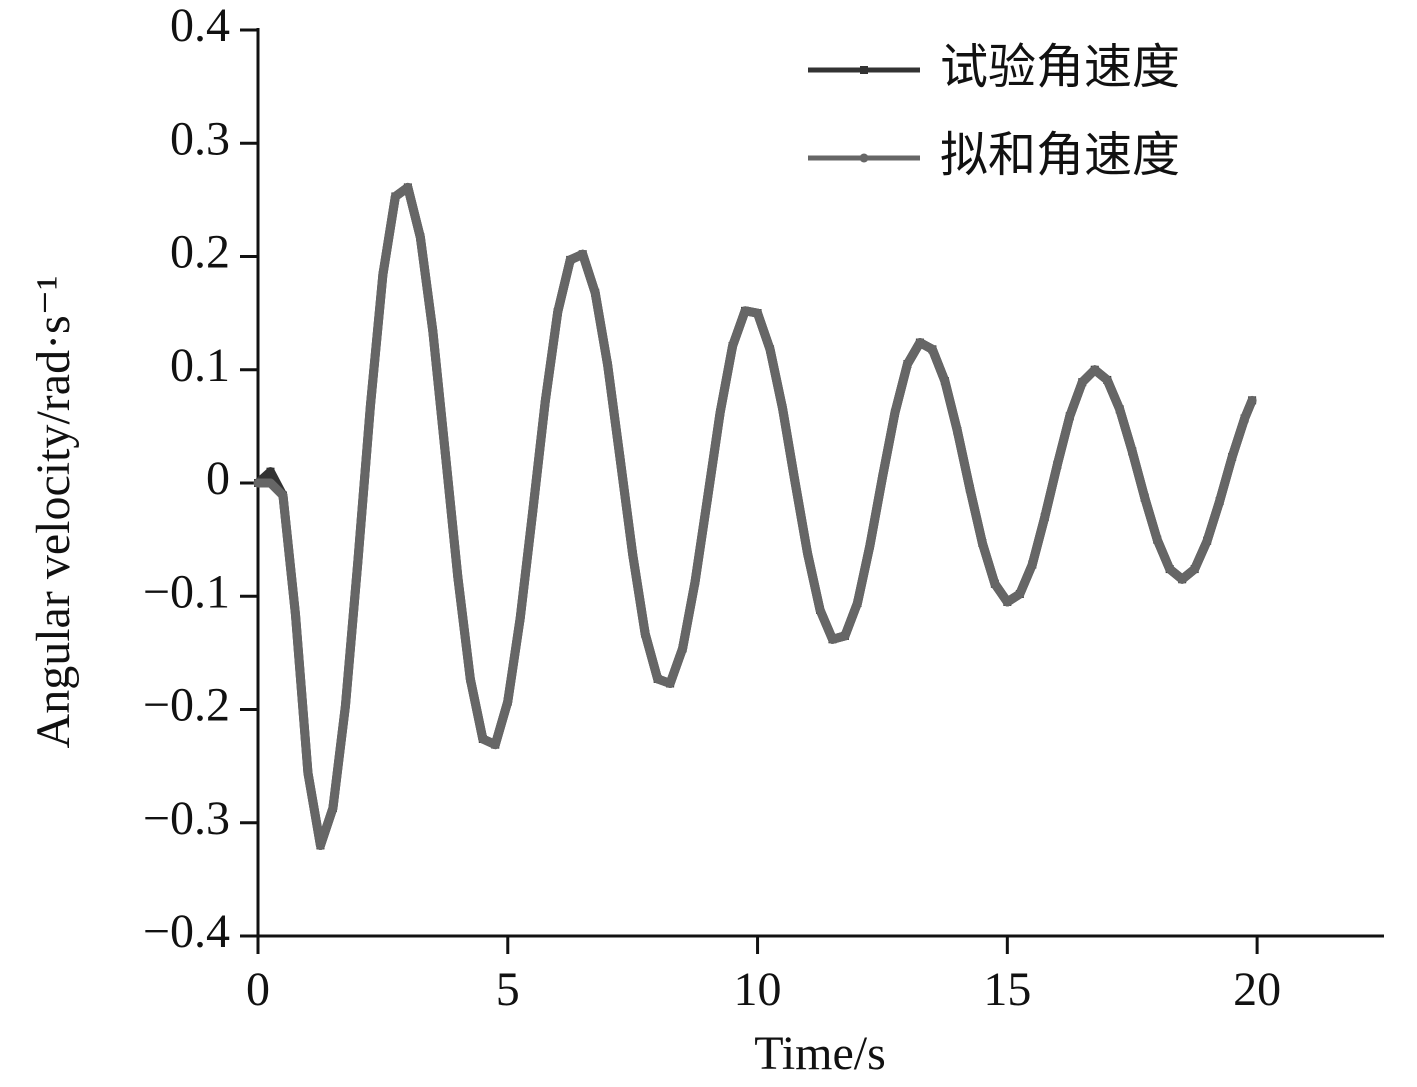 The width and height of the screenshot is (1417, 1087). Describe the element at coordinates (200, 26) in the screenshot. I see `y-tick-label: 0.4` at that location.